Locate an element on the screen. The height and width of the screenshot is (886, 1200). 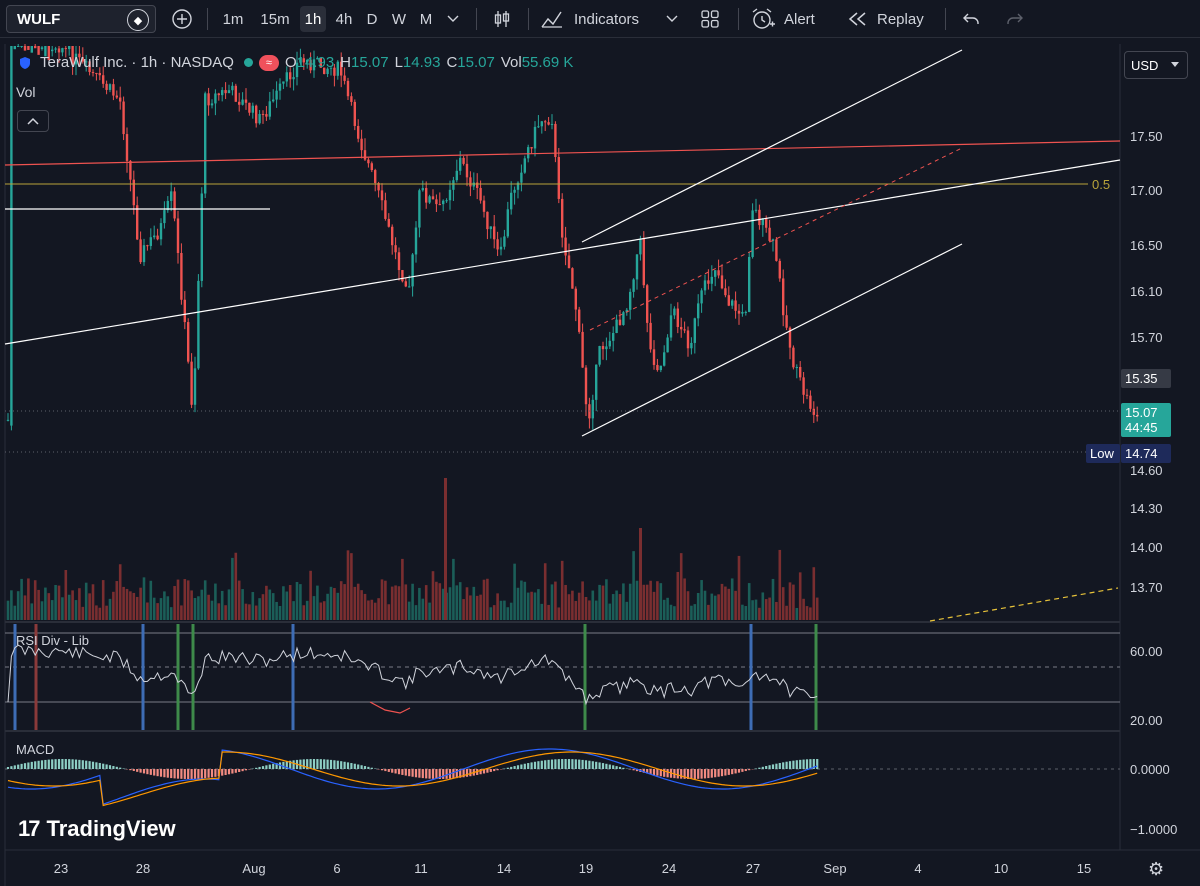
diamond-icon: ◆ is located at coordinates (138, 20).